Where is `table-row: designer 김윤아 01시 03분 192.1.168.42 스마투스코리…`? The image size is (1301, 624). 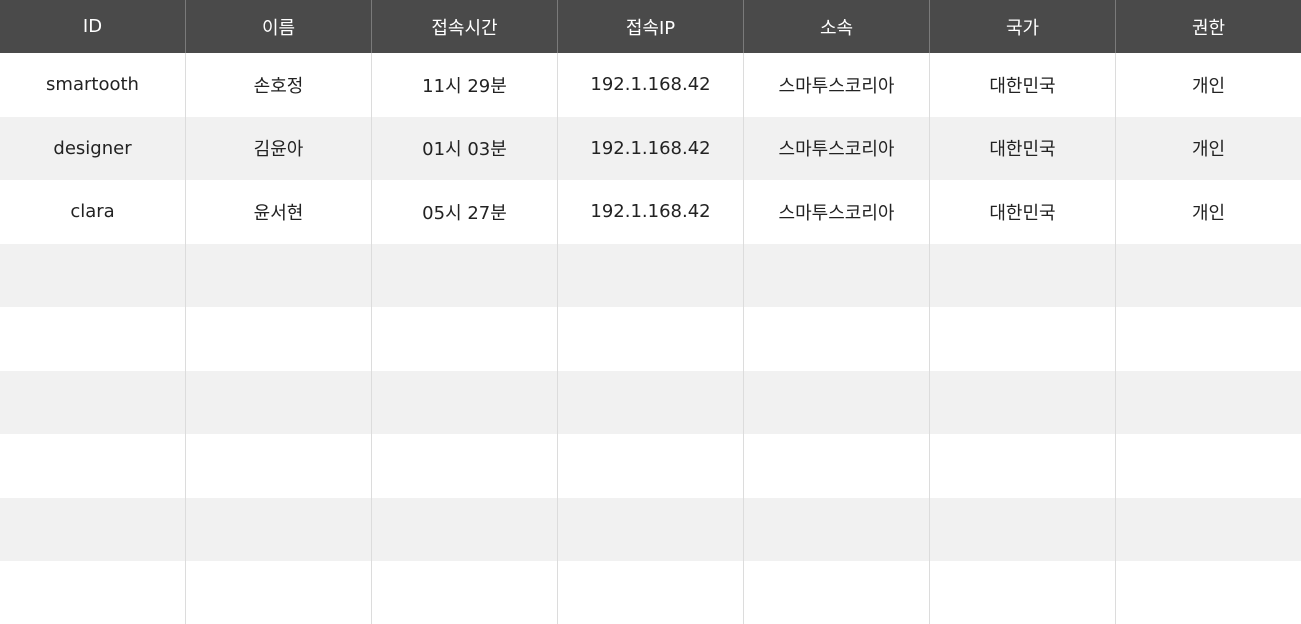
table-row: designer 김윤아 01시 03분 192.1.168.42 스마투스코리… is located at coordinates (650, 148).